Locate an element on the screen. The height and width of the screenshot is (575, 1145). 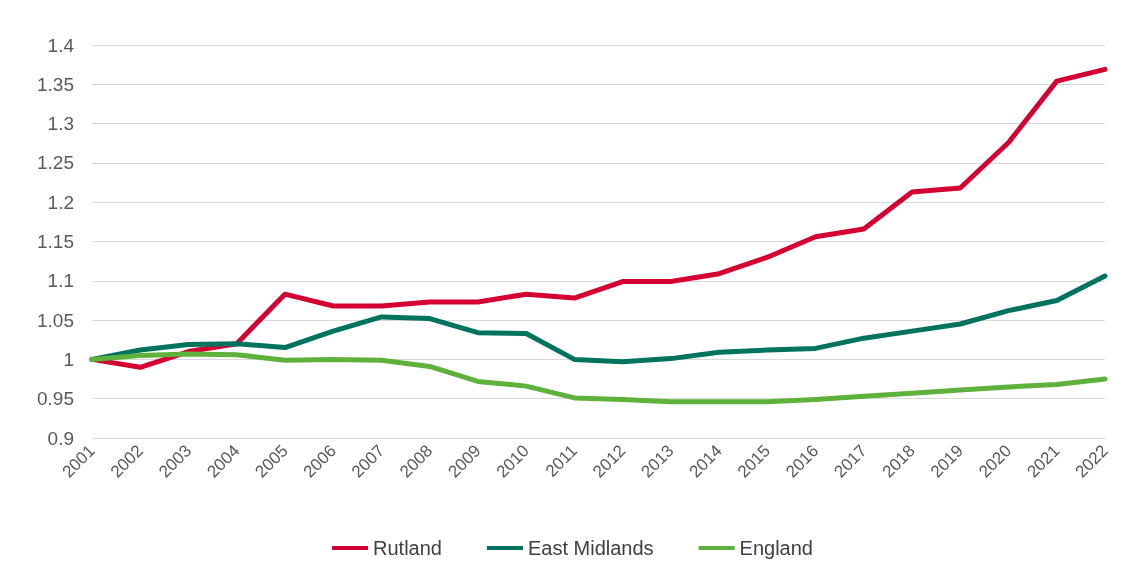
y-tick-label: 1.35 is located at coordinates (55, 84).